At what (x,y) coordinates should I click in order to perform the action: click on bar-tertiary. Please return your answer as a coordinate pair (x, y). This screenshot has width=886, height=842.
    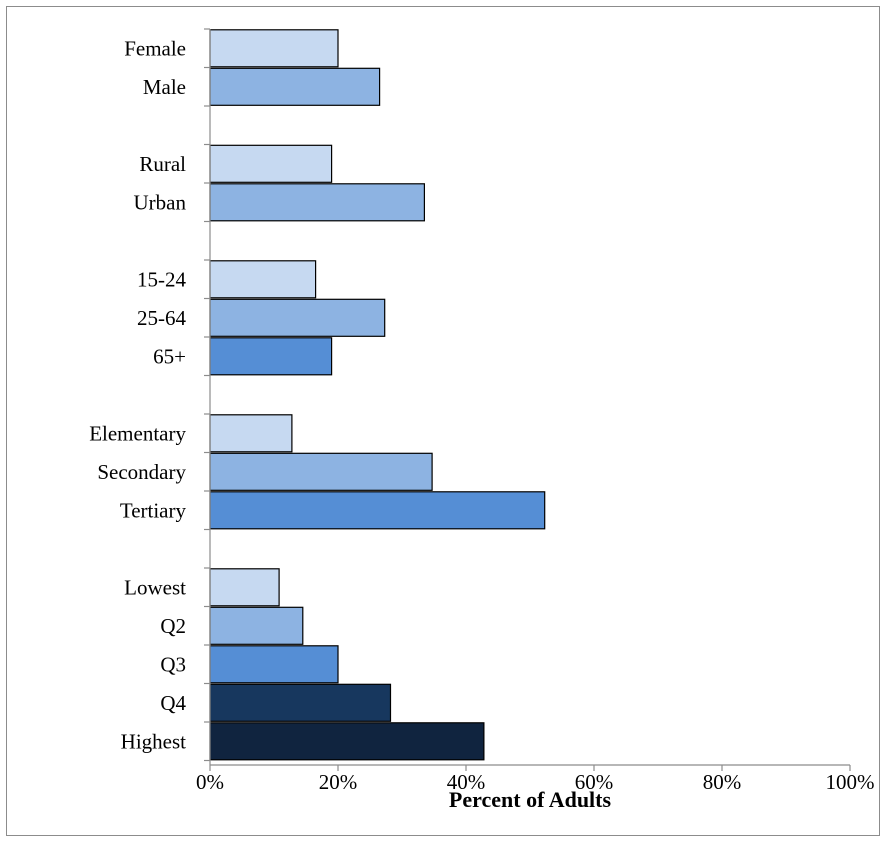
    Looking at the image, I should click on (377, 510).